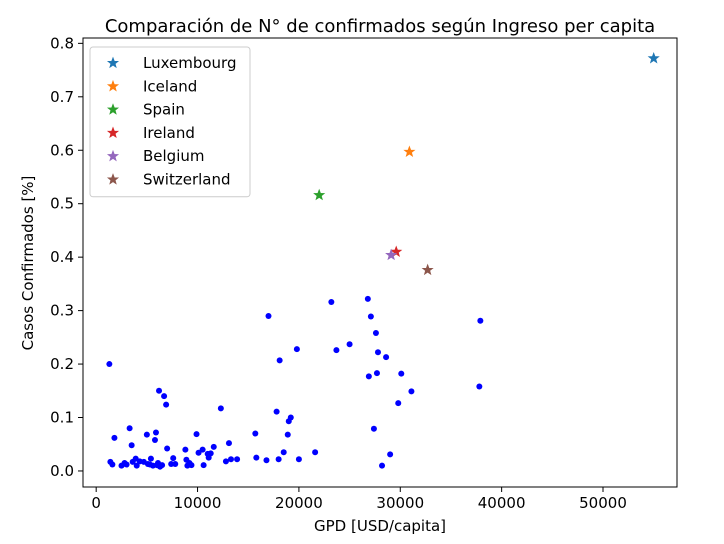 The width and height of the screenshot is (724, 544). What do you see at coordinates (400, 503) in the screenshot?
I see `x-tick-label: 30000` at bounding box center [400, 503].